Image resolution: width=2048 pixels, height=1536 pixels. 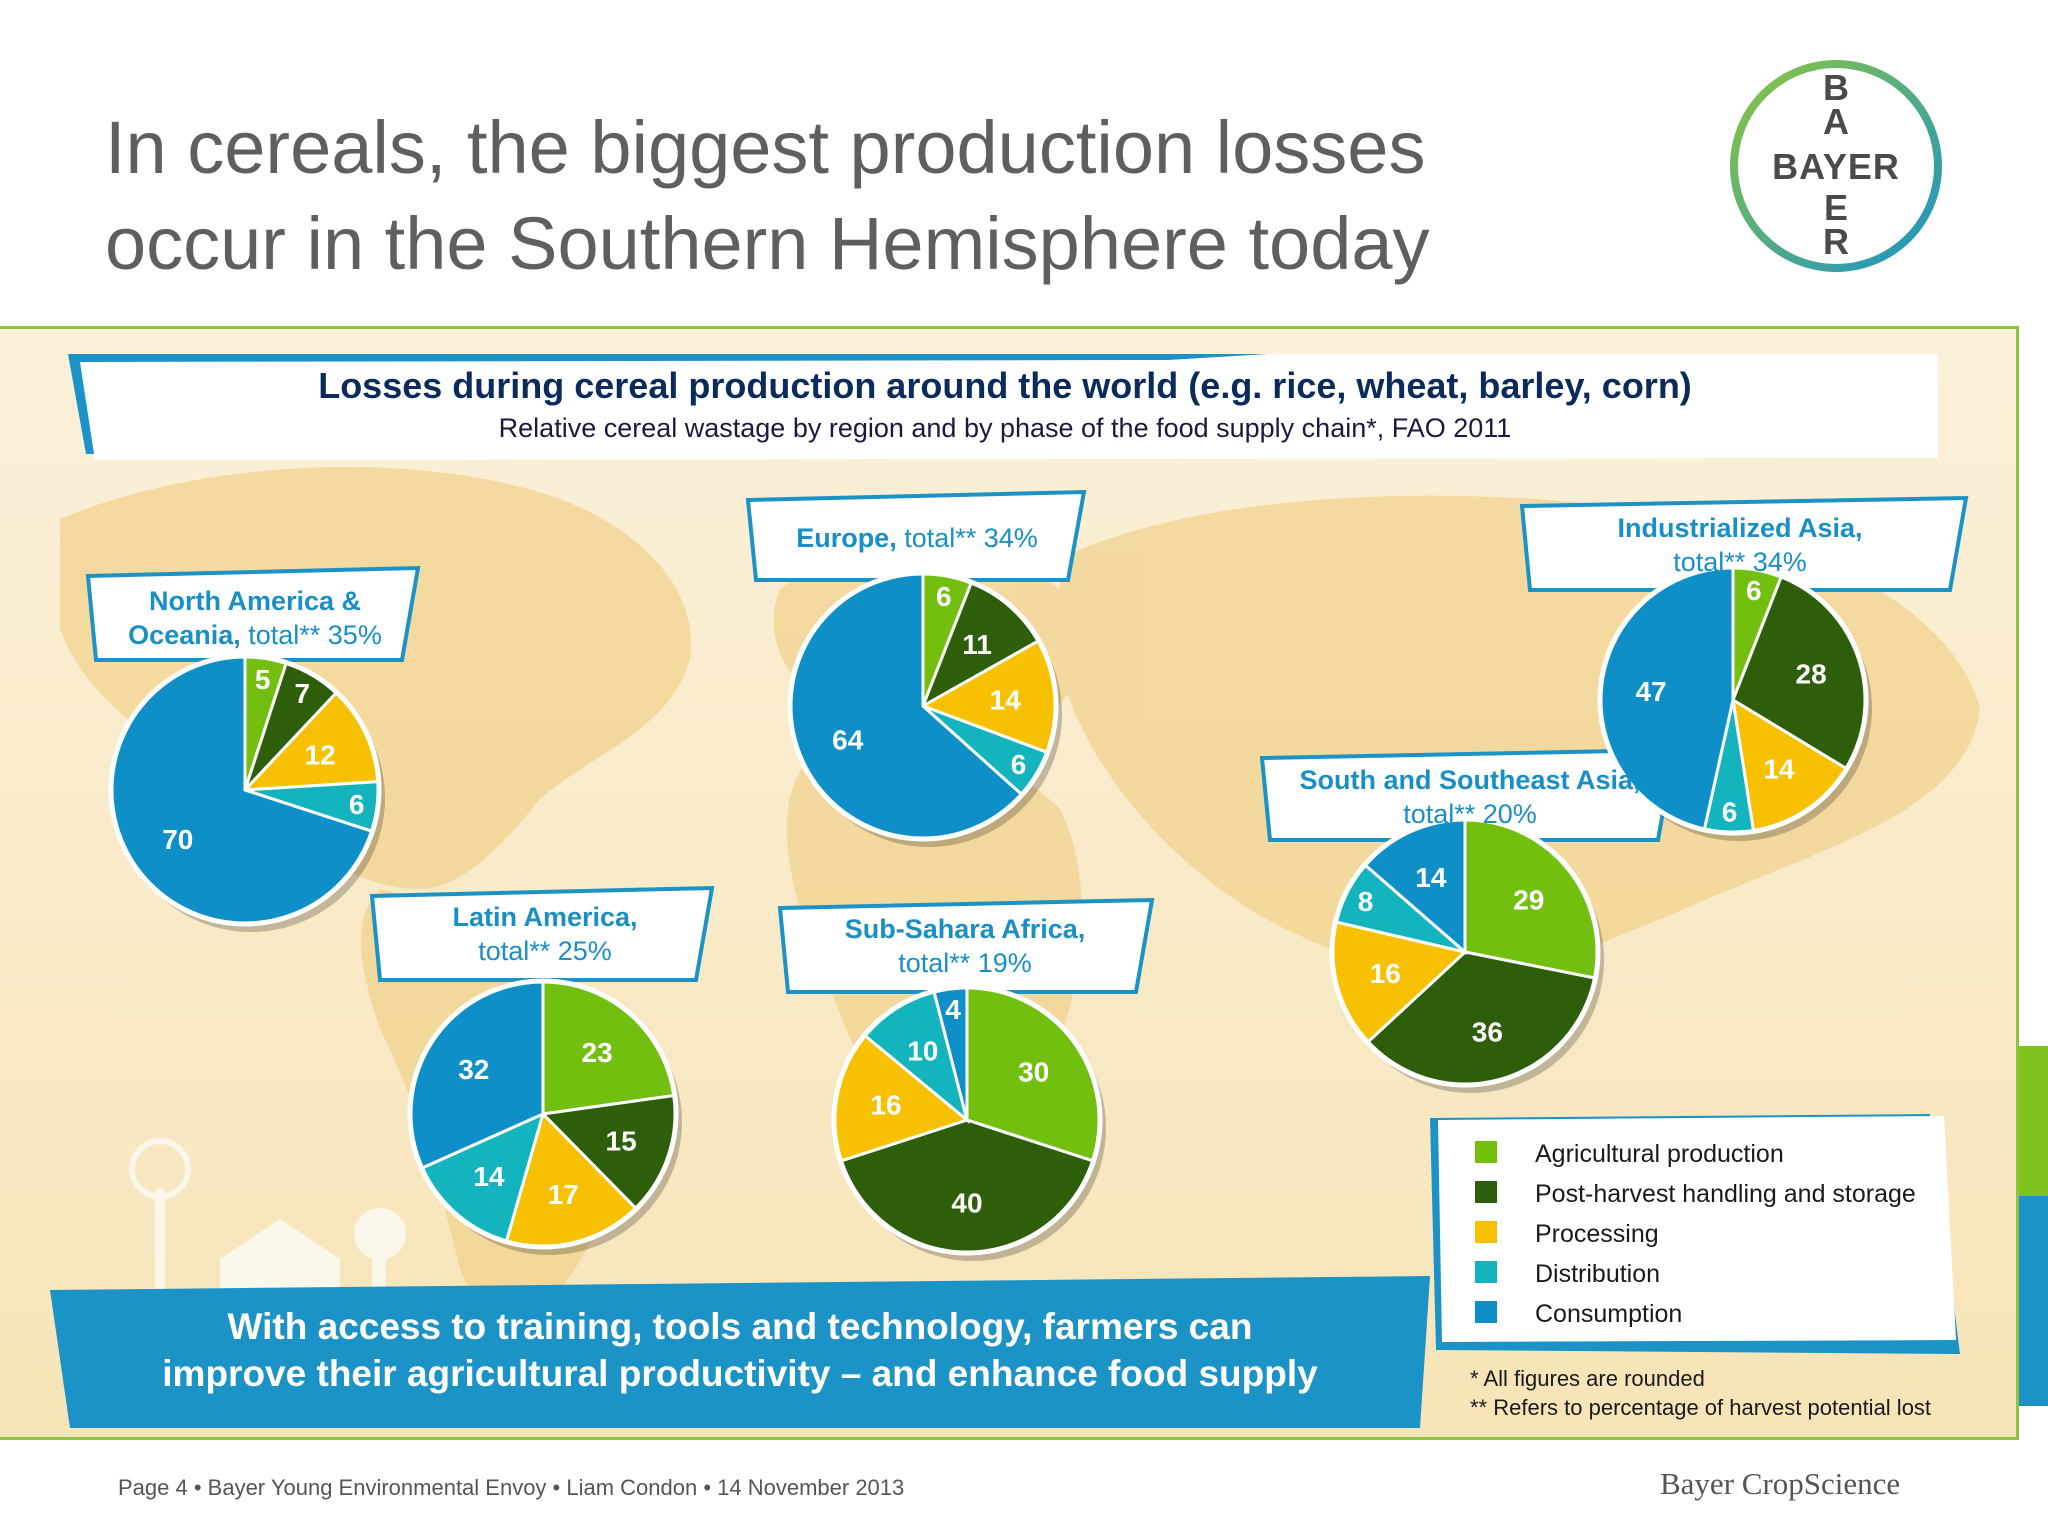 I want to click on accent-green-bar, so click(x=2033, y=1121).